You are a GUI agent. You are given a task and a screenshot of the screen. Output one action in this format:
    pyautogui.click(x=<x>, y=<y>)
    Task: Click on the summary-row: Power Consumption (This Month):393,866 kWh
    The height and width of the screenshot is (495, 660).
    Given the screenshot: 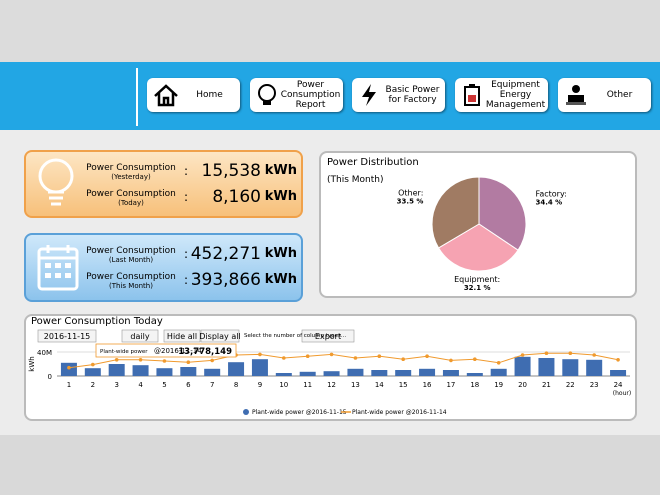 What is the action you would take?
    pyautogui.click(x=188, y=281)
    